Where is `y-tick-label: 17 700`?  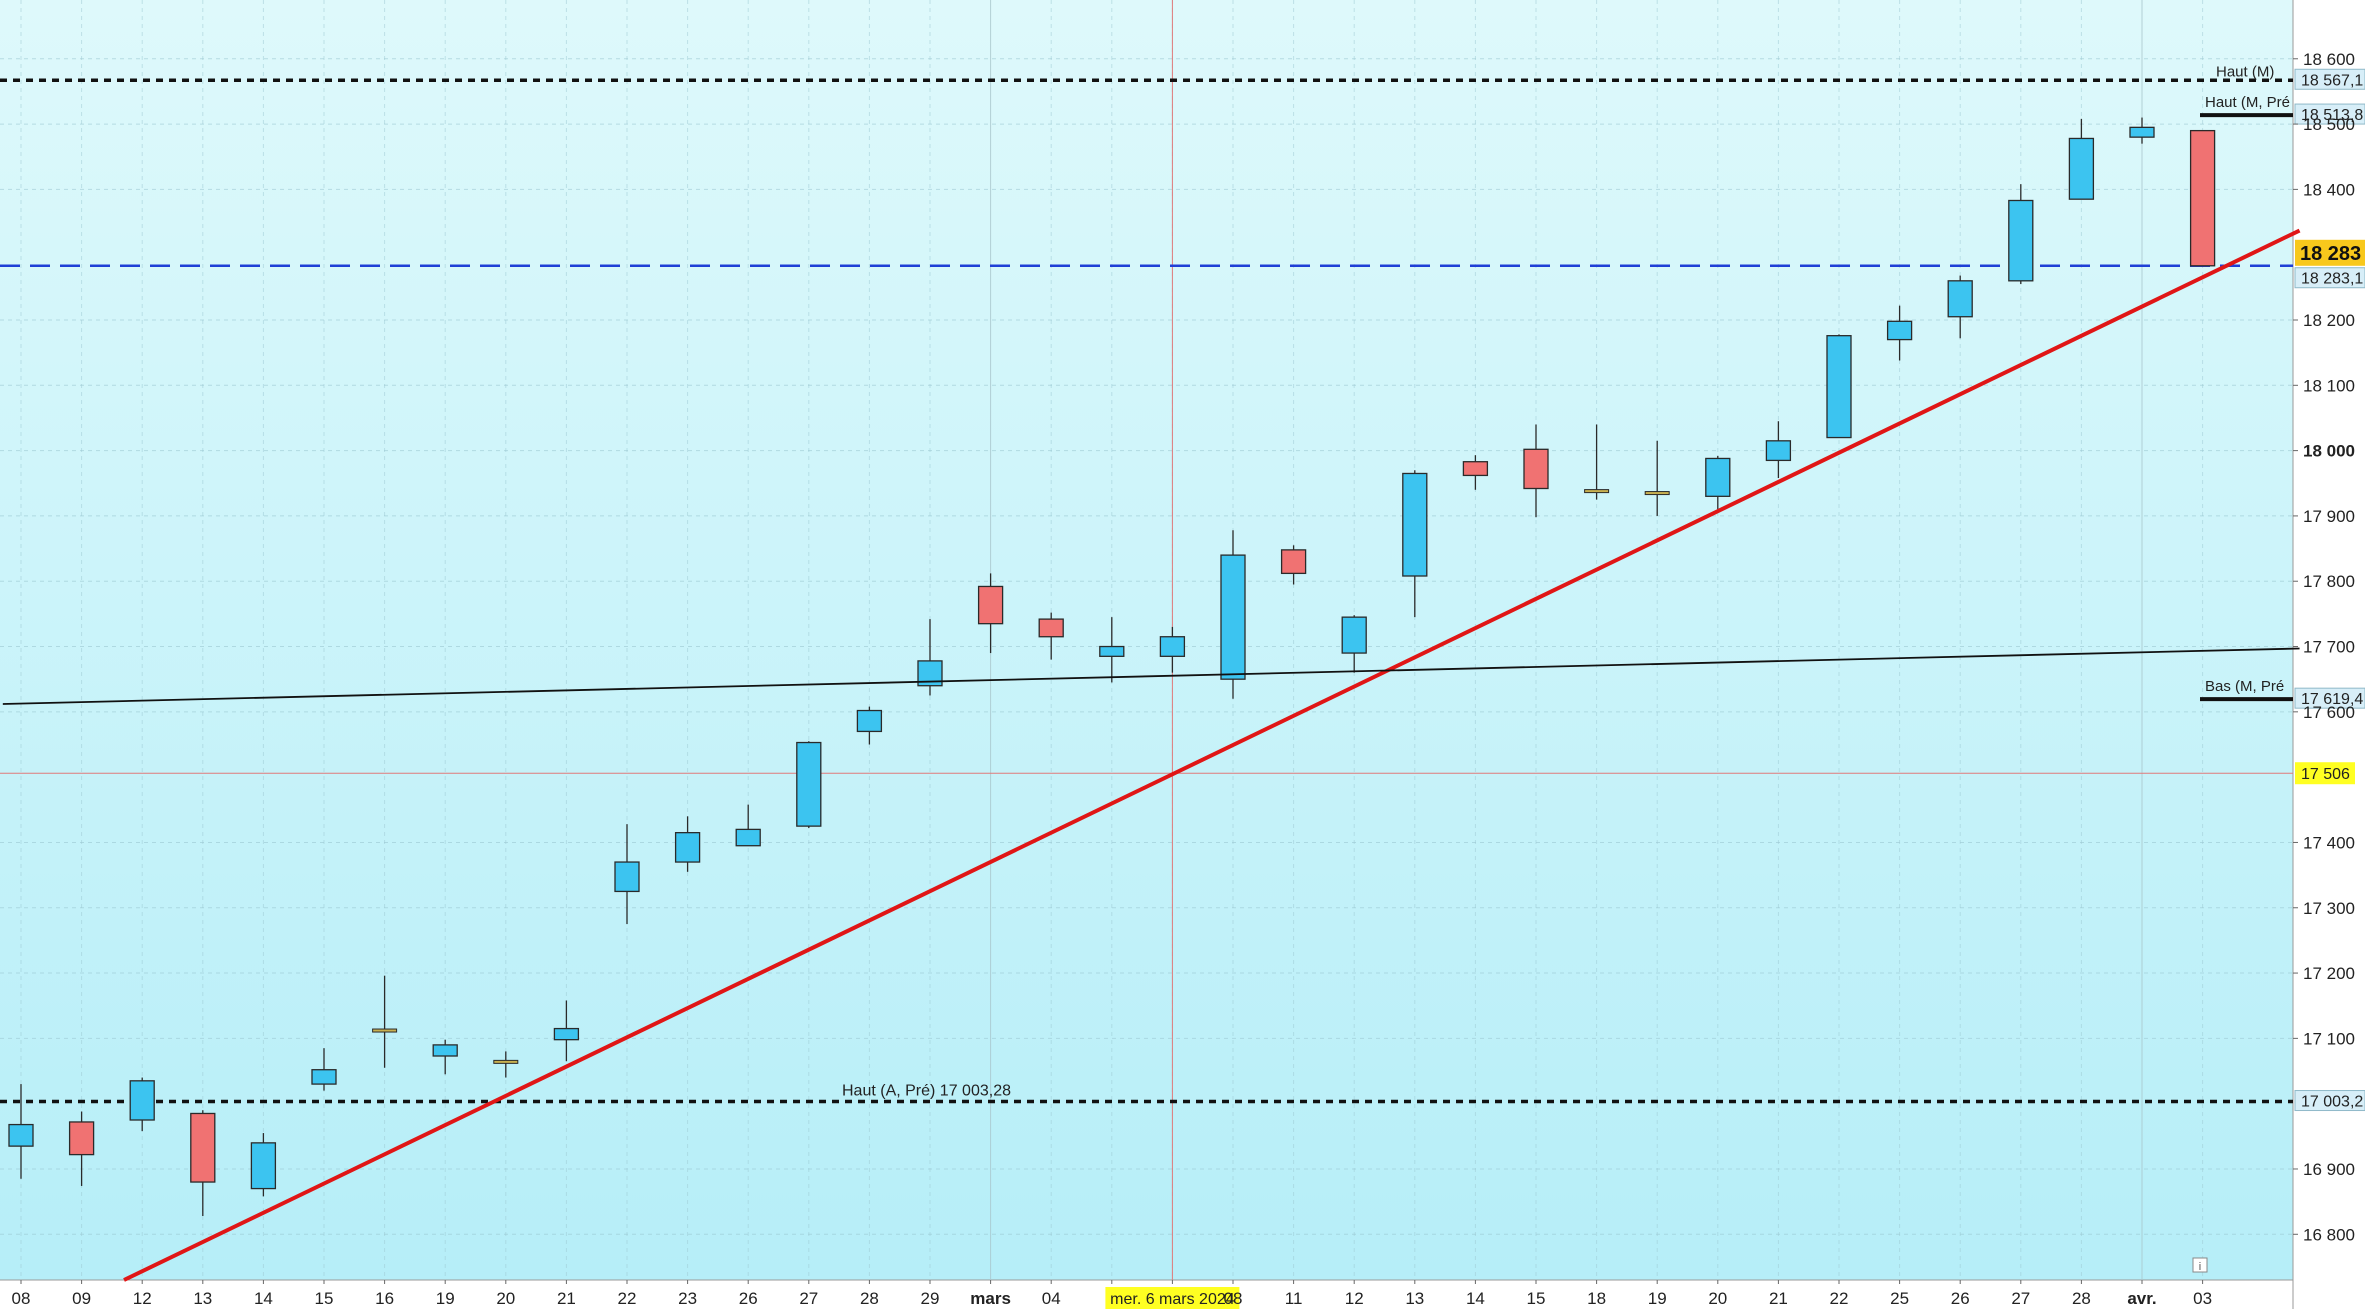
y-tick-label: 17 700 is located at coordinates (2329, 647).